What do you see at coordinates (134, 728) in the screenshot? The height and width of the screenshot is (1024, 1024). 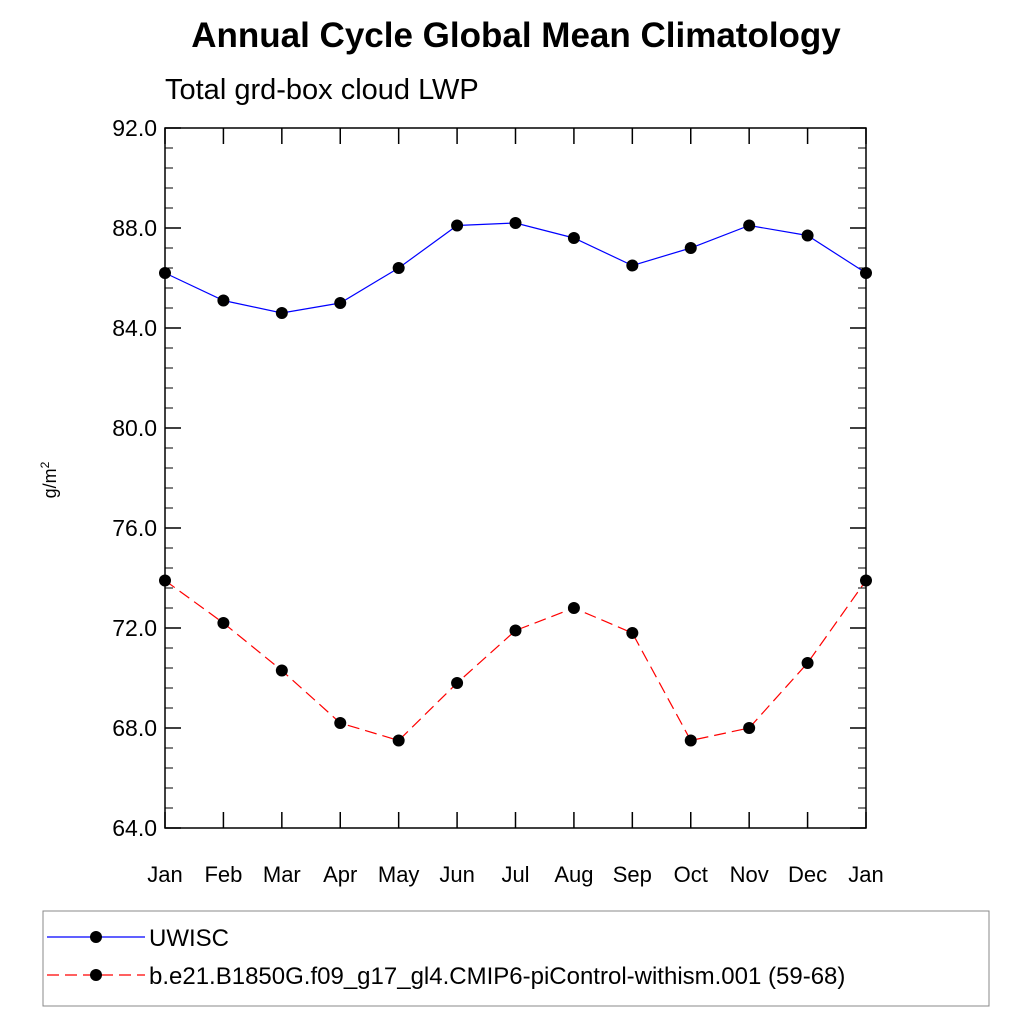 I see `y-tick-label: 68.0` at bounding box center [134, 728].